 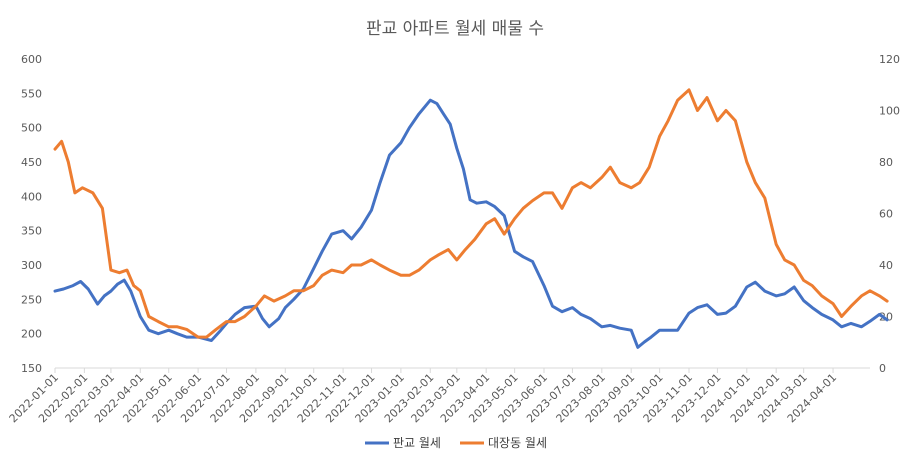 I want to click on chart-title: 판교 아파트 월세 매물 수, so click(x=455, y=29).